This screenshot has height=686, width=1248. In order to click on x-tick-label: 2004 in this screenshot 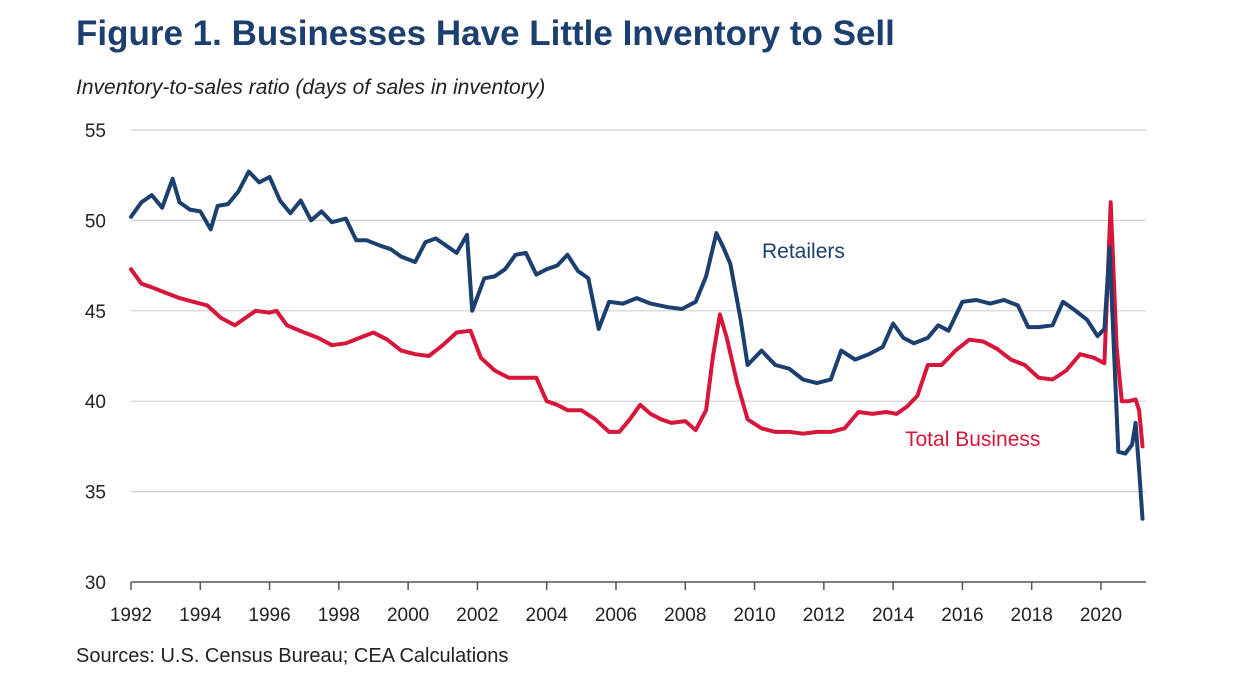, I will do `click(547, 615)`.